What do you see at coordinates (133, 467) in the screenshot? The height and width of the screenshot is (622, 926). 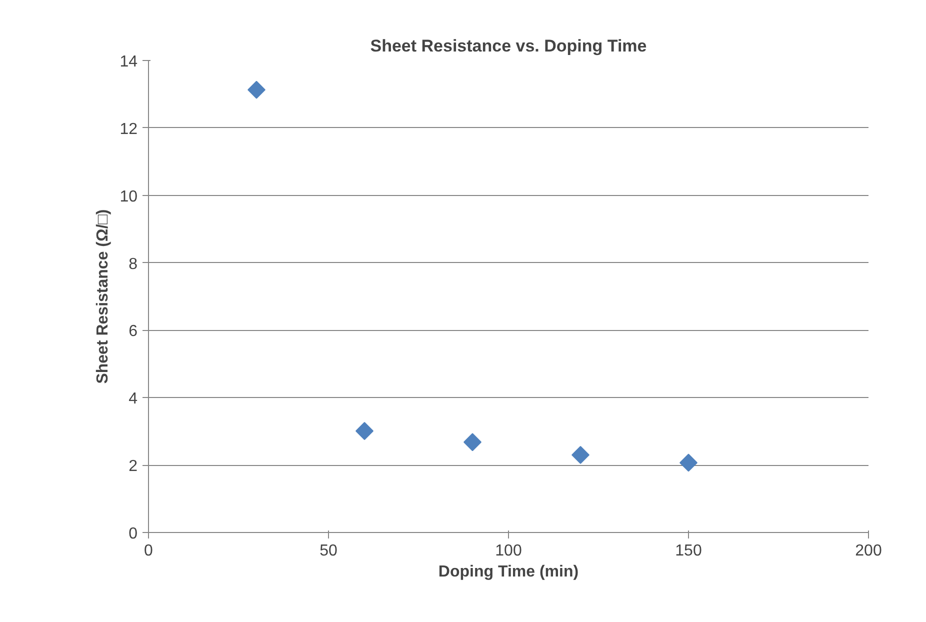 I see `y-tick-label: 2` at bounding box center [133, 467].